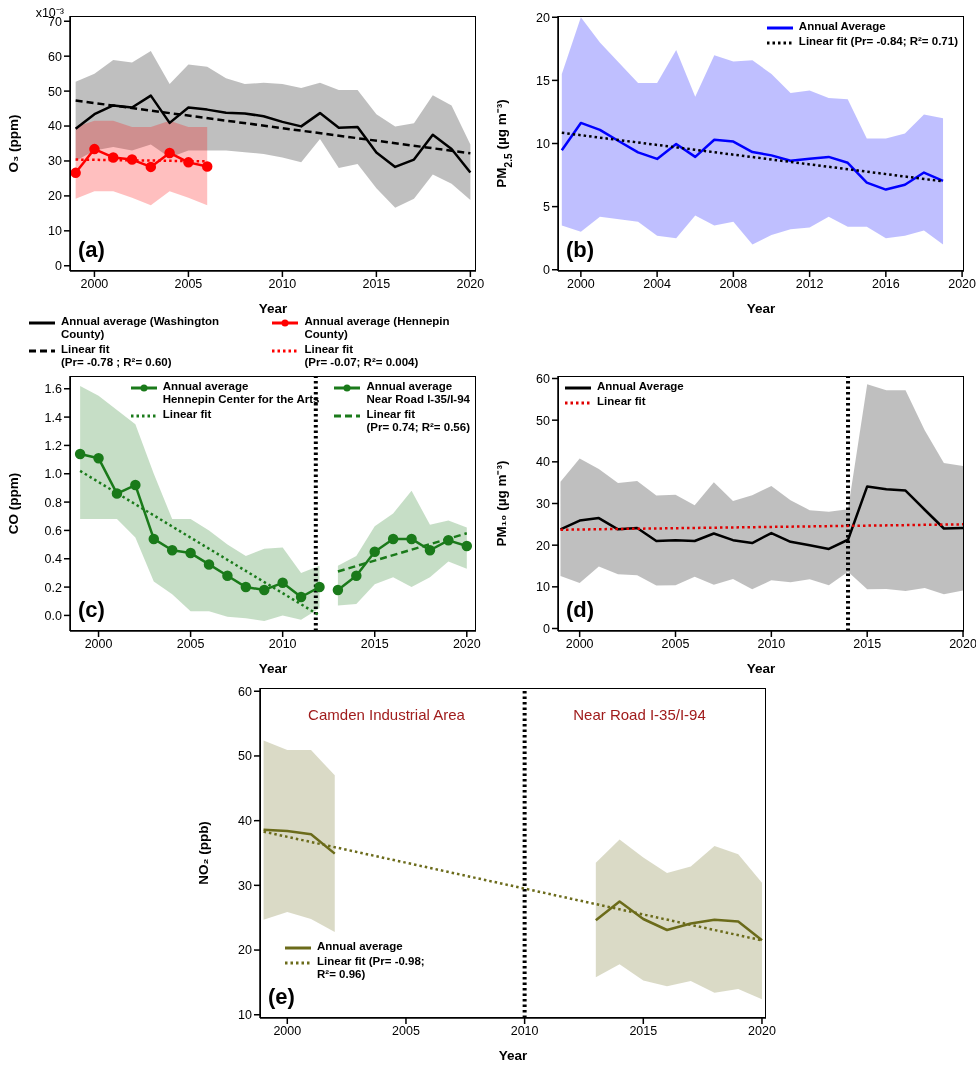  What do you see at coordinates (53, 615) in the screenshot?
I see `y-tick-label: 0.0` at bounding box center [53, 615].